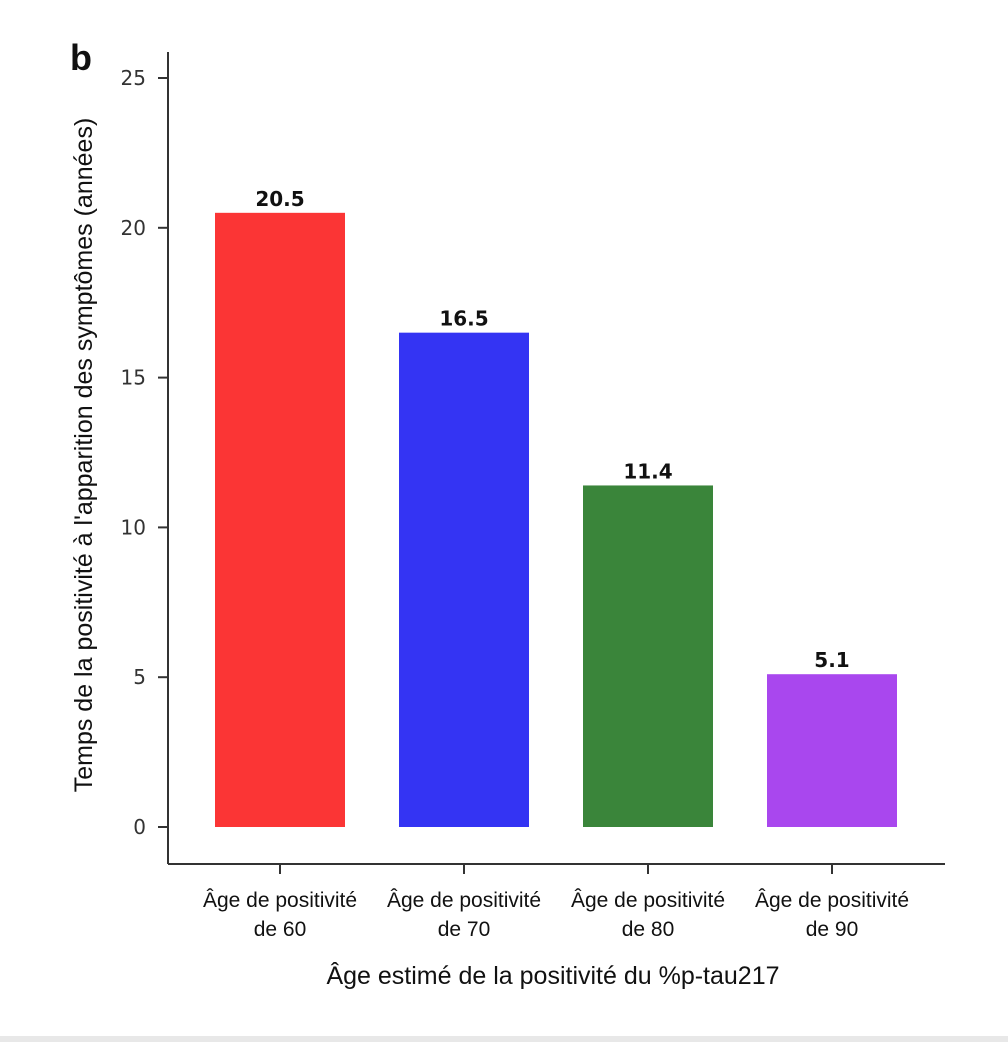  What do you see at coordinates (463, 319) in the screenshot?
I see `bar-value-label: 16.5` at bounding box center [463, 319].